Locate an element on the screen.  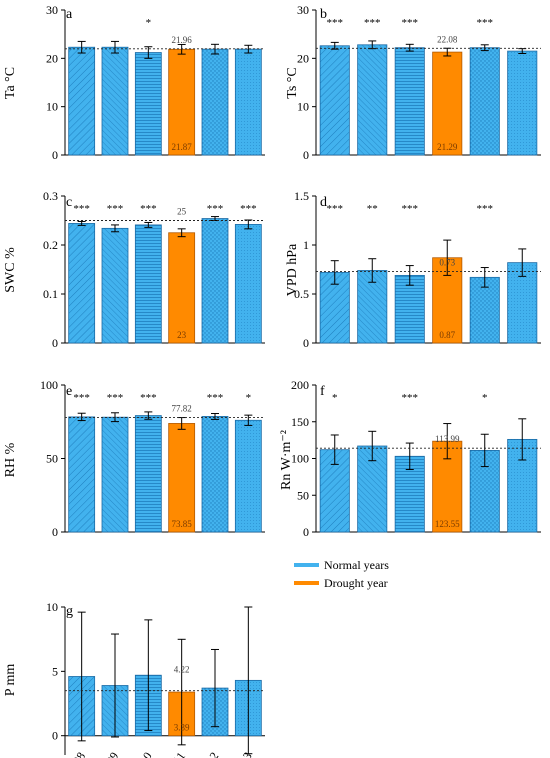
y-tick-label: 30 is located at coordinates (303, 10).